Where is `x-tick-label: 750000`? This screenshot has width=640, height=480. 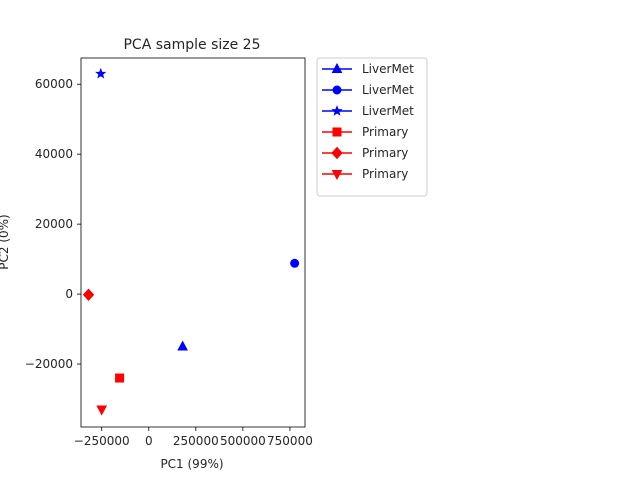
x-tick-label: 750000 is located at coordinates (290, 441).